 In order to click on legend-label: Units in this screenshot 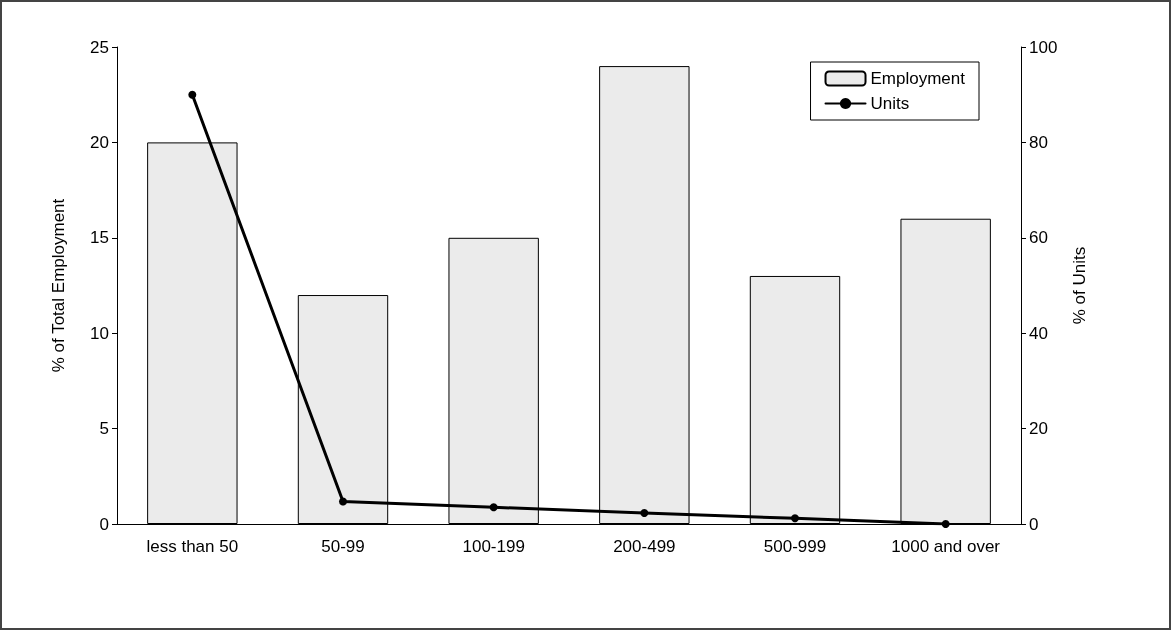, I will do `click(890, 103)`.